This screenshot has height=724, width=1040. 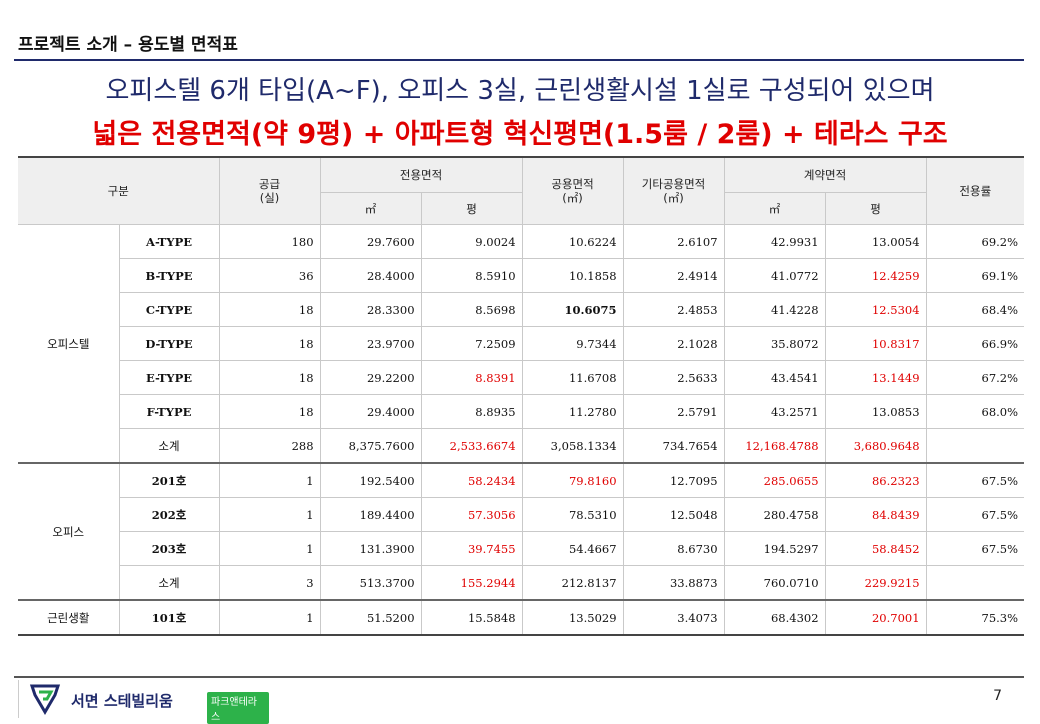 What do you see at coordinates (471, 548) in the screenshot?
I see `cell-ex-py: 39.7455` at bounding box center [471, 548].